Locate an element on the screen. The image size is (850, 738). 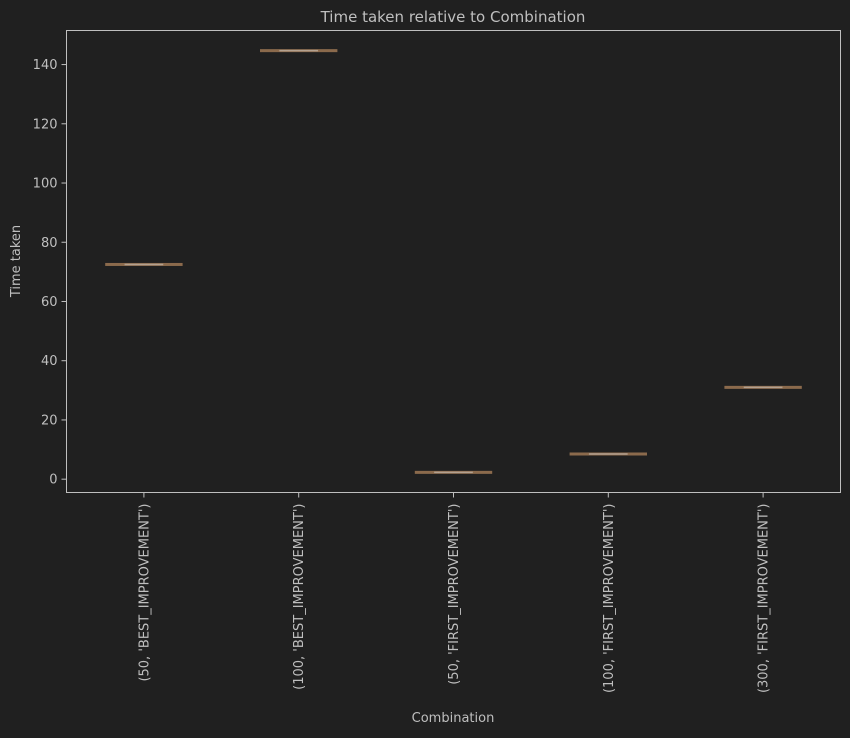
y-tick-label: 120 is located at coordinates (45, 124).